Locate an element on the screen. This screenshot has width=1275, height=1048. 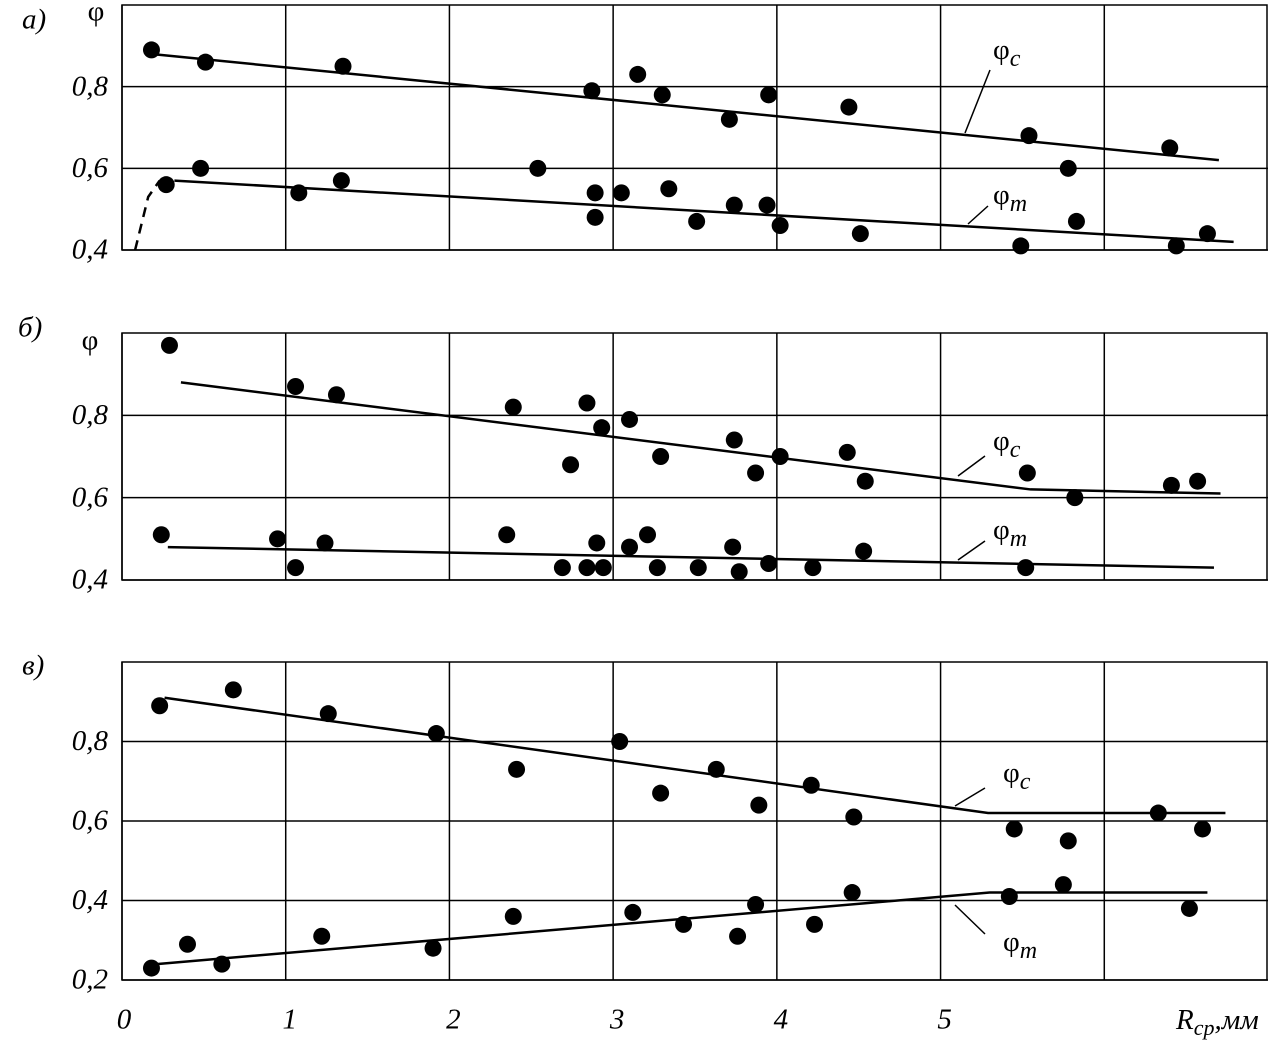
y-tick-label: 0,2 is located at coordinates (90, 980).